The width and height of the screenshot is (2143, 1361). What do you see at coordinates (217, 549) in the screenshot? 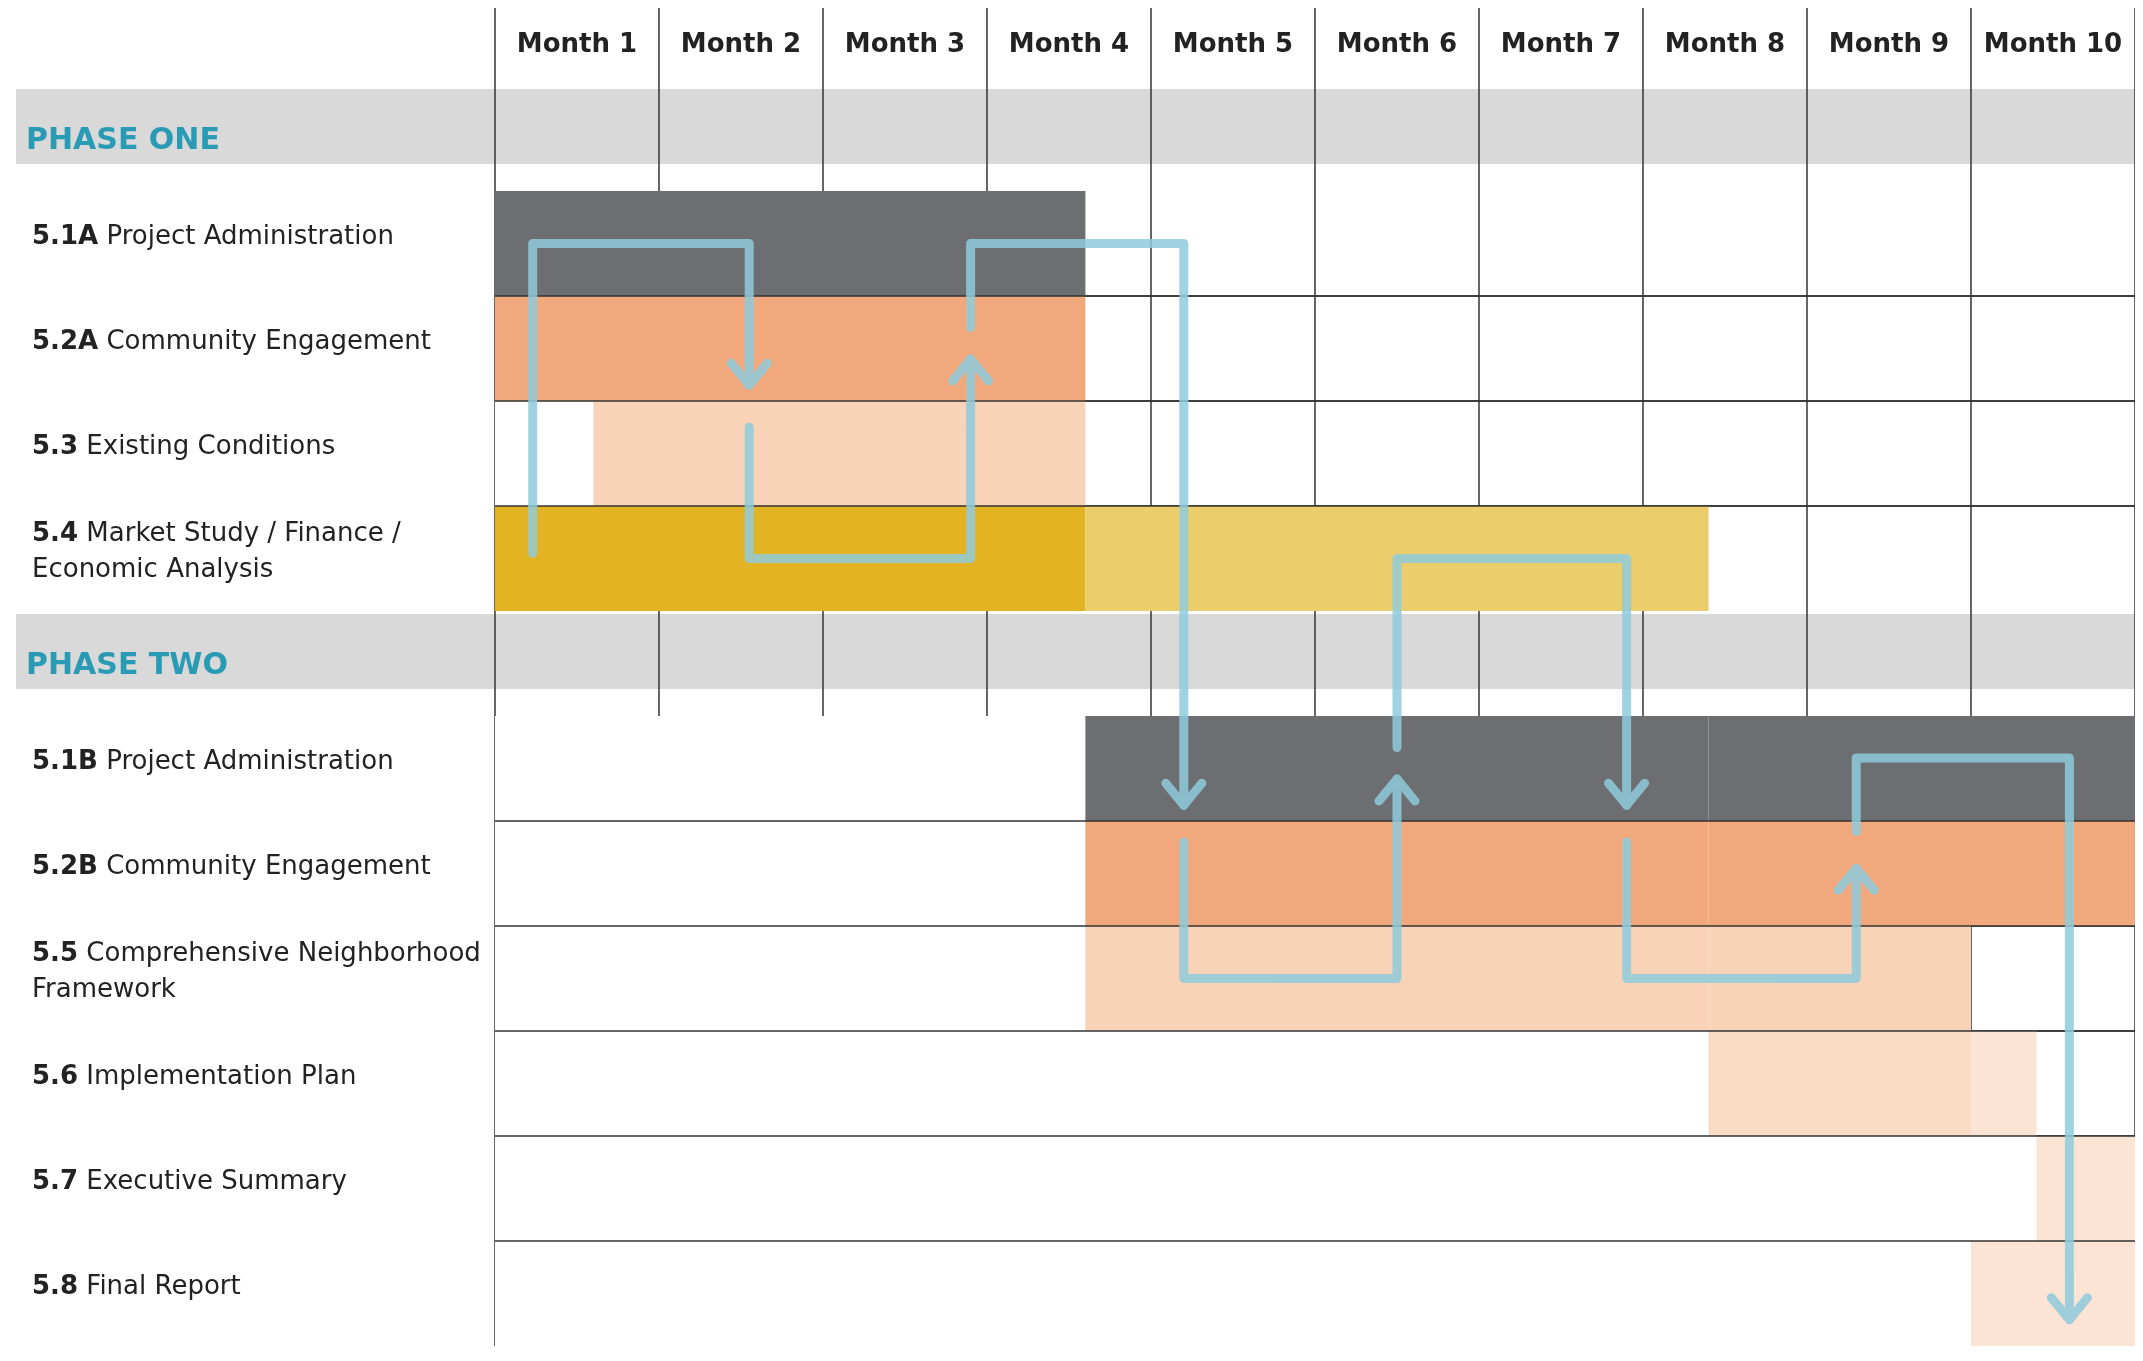
I see `y-tick-label: 5.4 Market Study / Finance / Economic Analysis` at bounding box center [217, 549].